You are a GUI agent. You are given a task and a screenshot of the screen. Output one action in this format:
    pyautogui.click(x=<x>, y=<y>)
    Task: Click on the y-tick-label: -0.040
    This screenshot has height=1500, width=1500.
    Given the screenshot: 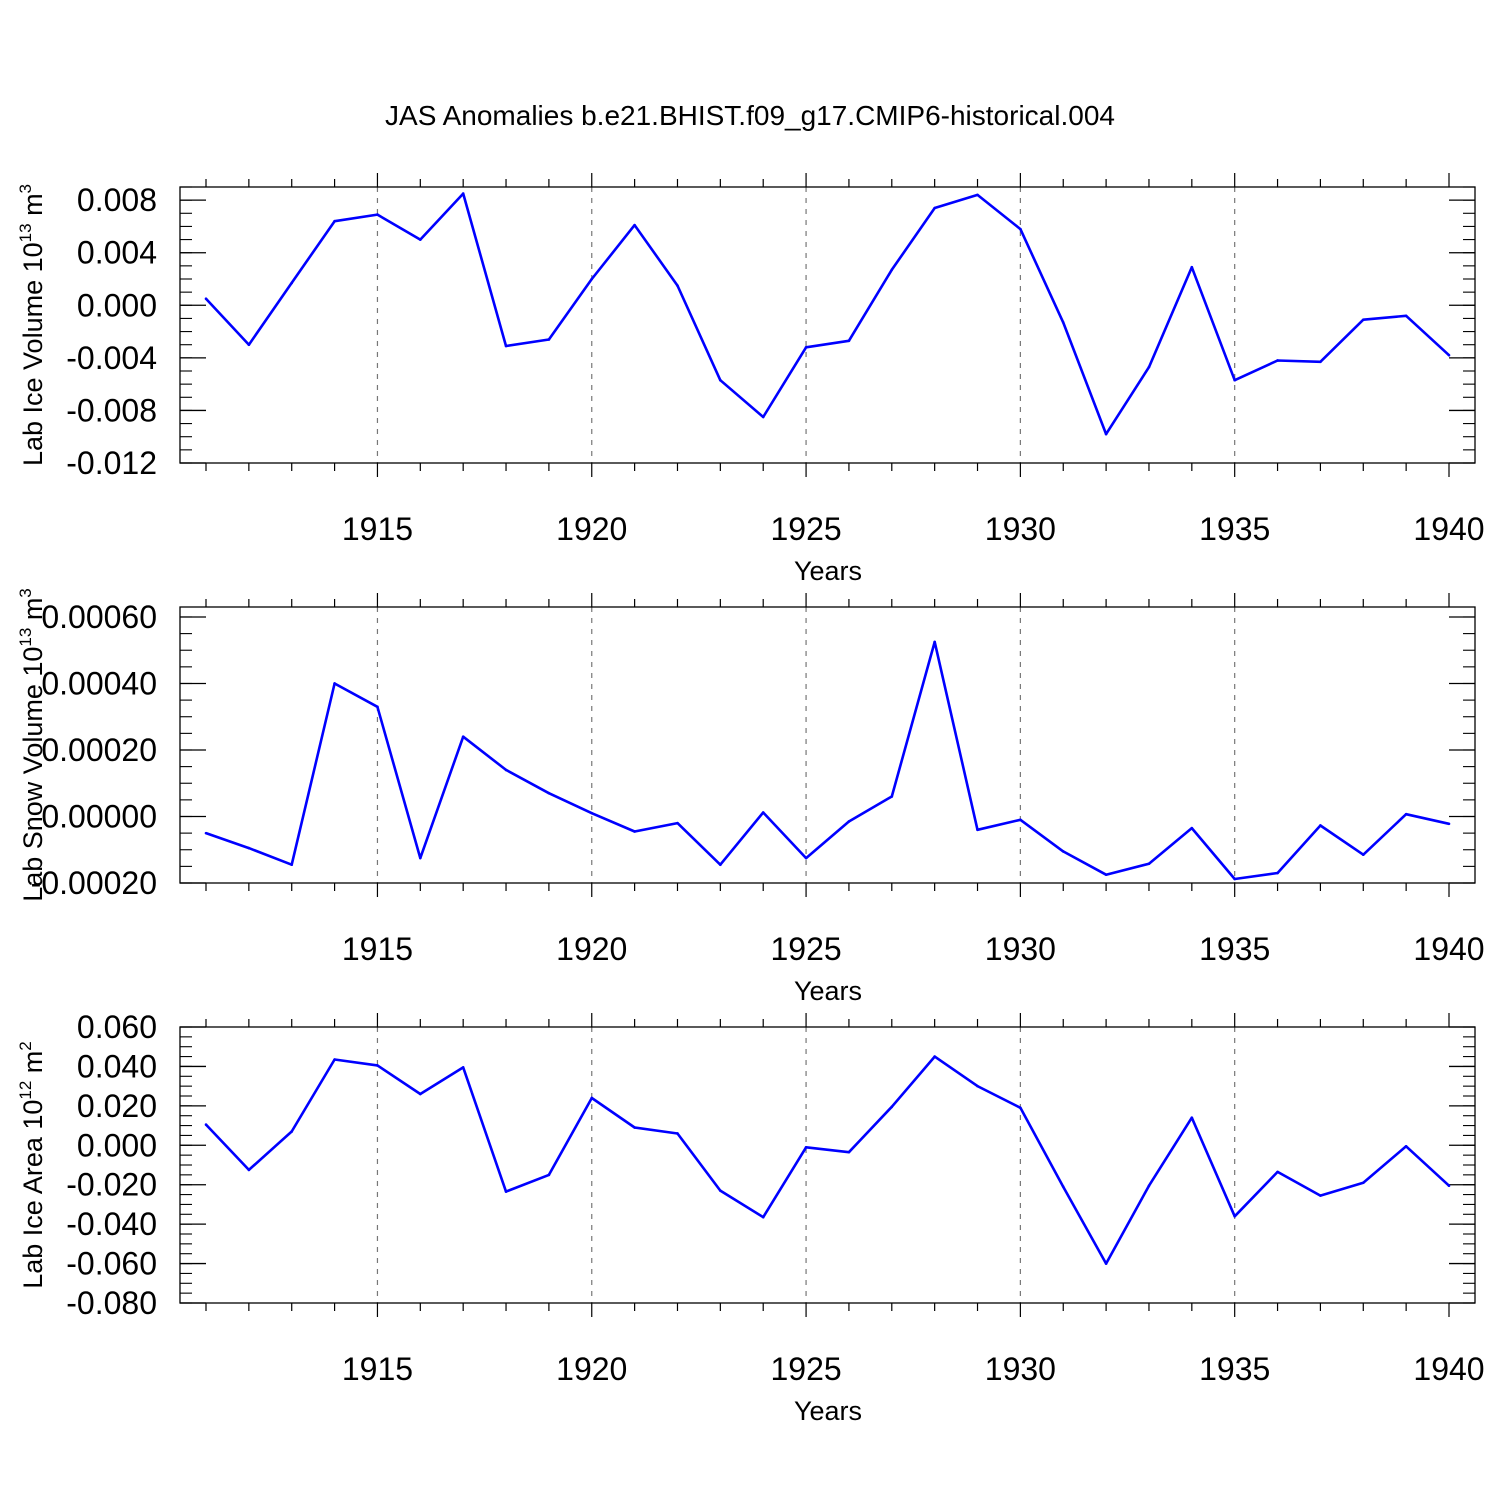 What is the action you would take?
    pyautogui.click(x=111, y=1224)
    